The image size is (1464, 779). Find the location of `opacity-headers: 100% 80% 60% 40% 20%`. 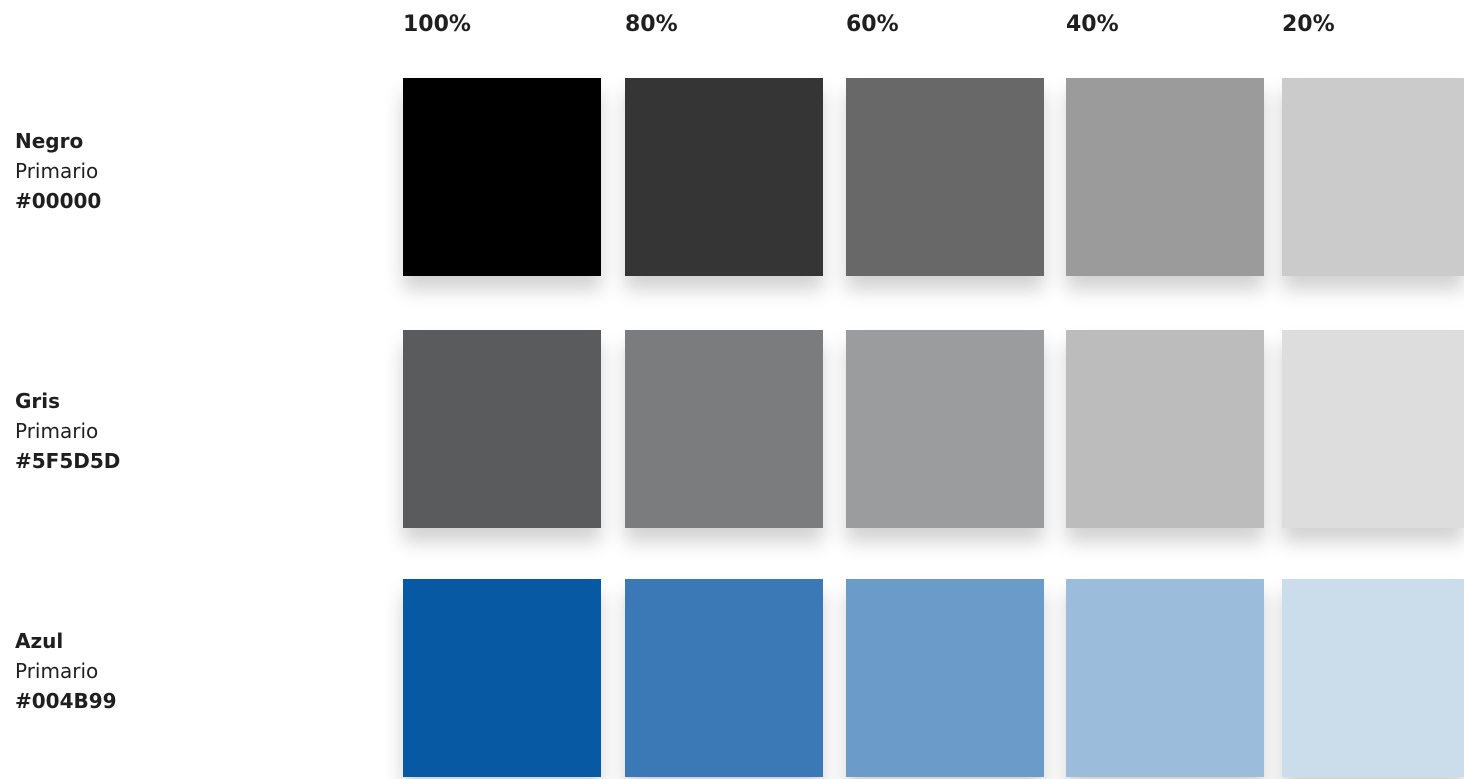

opacity-headers: 100% 80% 60% 40% 20% is located at coordinates (732, 28).